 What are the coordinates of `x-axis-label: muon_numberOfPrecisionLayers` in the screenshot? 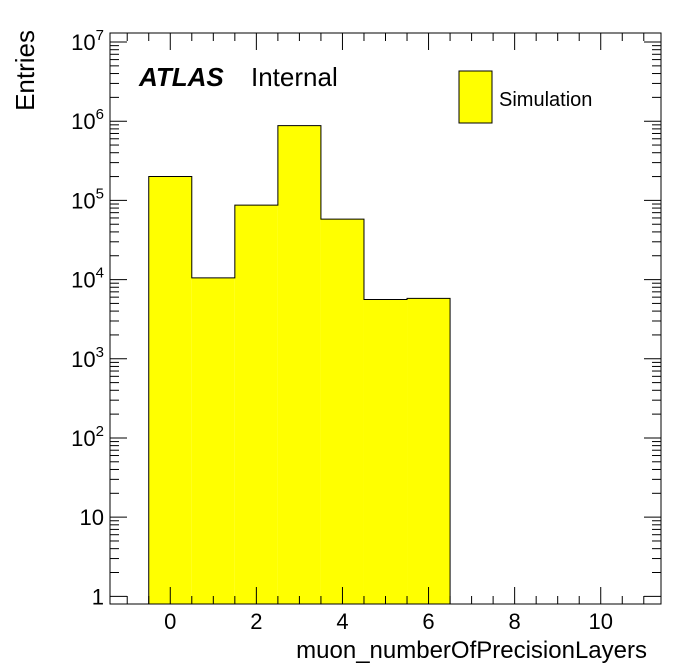 It's located at (471, 650).